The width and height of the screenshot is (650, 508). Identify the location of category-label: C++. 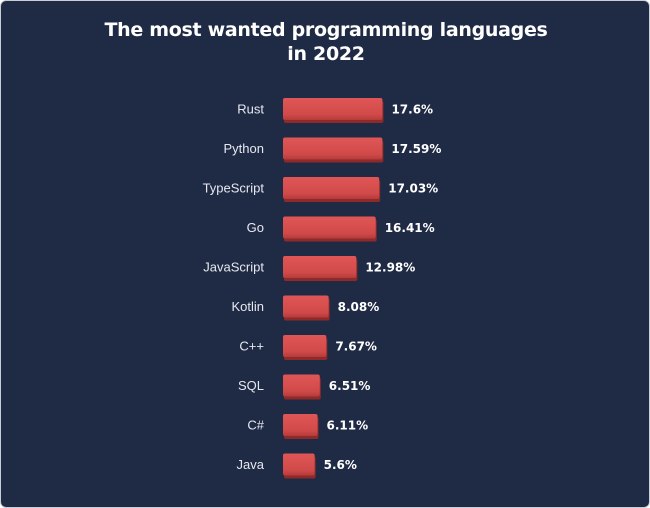
(251, 346).